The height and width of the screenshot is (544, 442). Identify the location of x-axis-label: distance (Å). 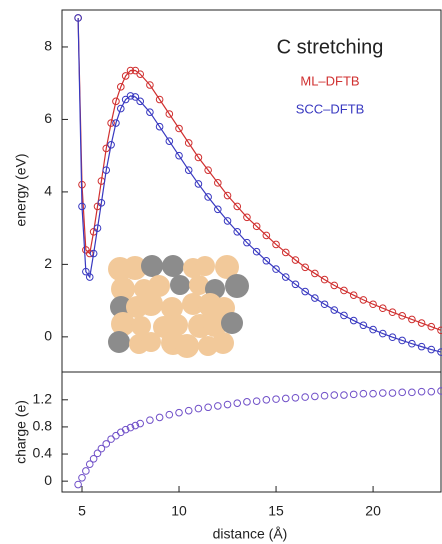
(250, 534).